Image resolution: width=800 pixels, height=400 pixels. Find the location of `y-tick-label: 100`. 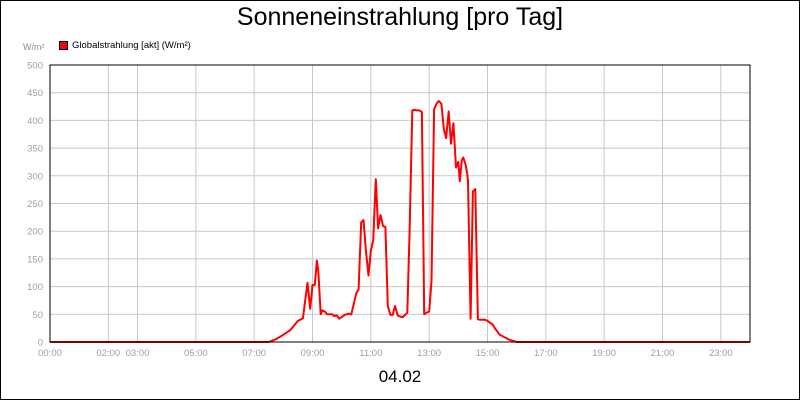

y-tick-label: 100 is located at coordinates (35, 287).